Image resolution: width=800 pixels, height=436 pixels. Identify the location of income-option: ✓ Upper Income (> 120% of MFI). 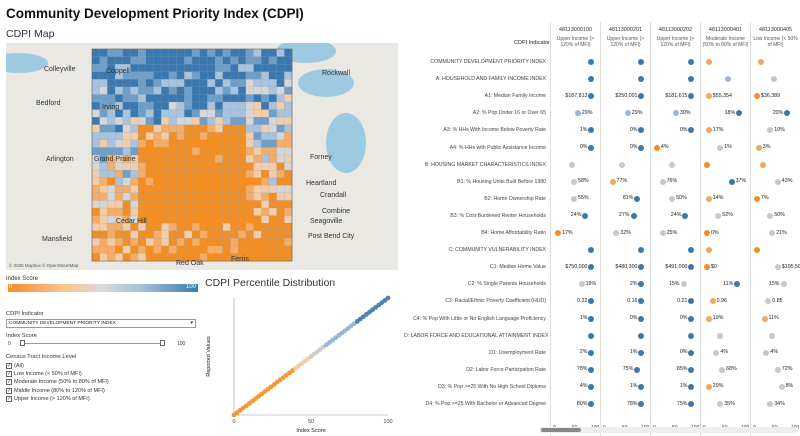
(48, 398).